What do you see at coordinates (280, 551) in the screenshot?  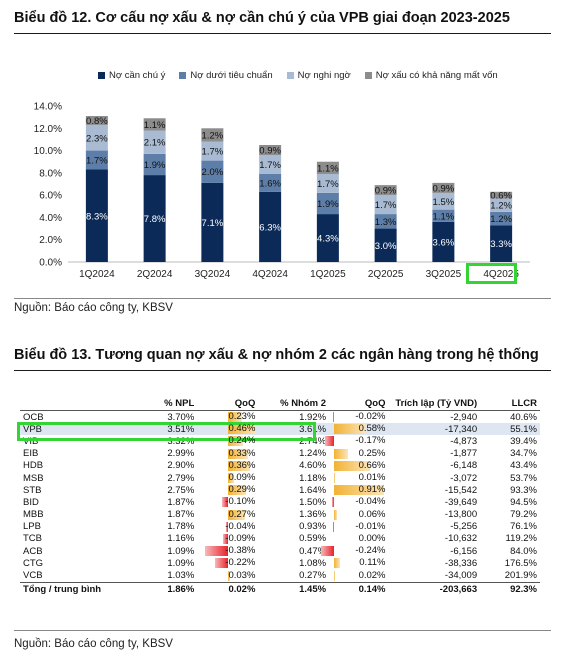 I see `table-row: ACB 1.09% -0.38% 0.47% -0.24% -6,156 84.0%` at bounding box center [280, 551].